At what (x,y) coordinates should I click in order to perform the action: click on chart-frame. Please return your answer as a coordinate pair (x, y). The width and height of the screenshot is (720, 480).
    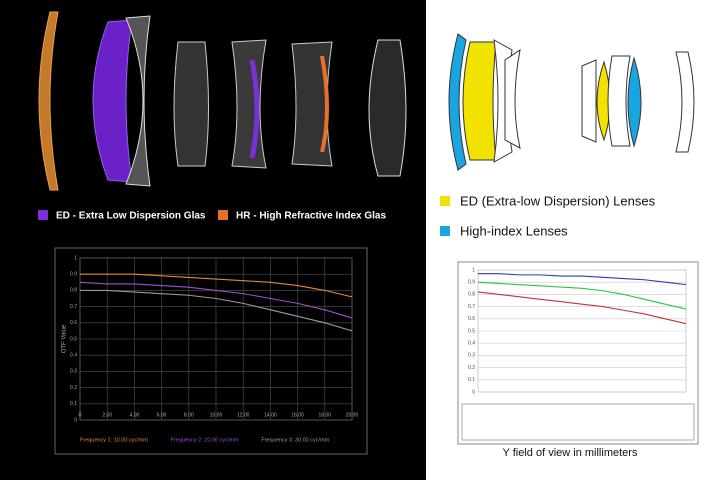
    Looking at the image, I should click on (578, 353).